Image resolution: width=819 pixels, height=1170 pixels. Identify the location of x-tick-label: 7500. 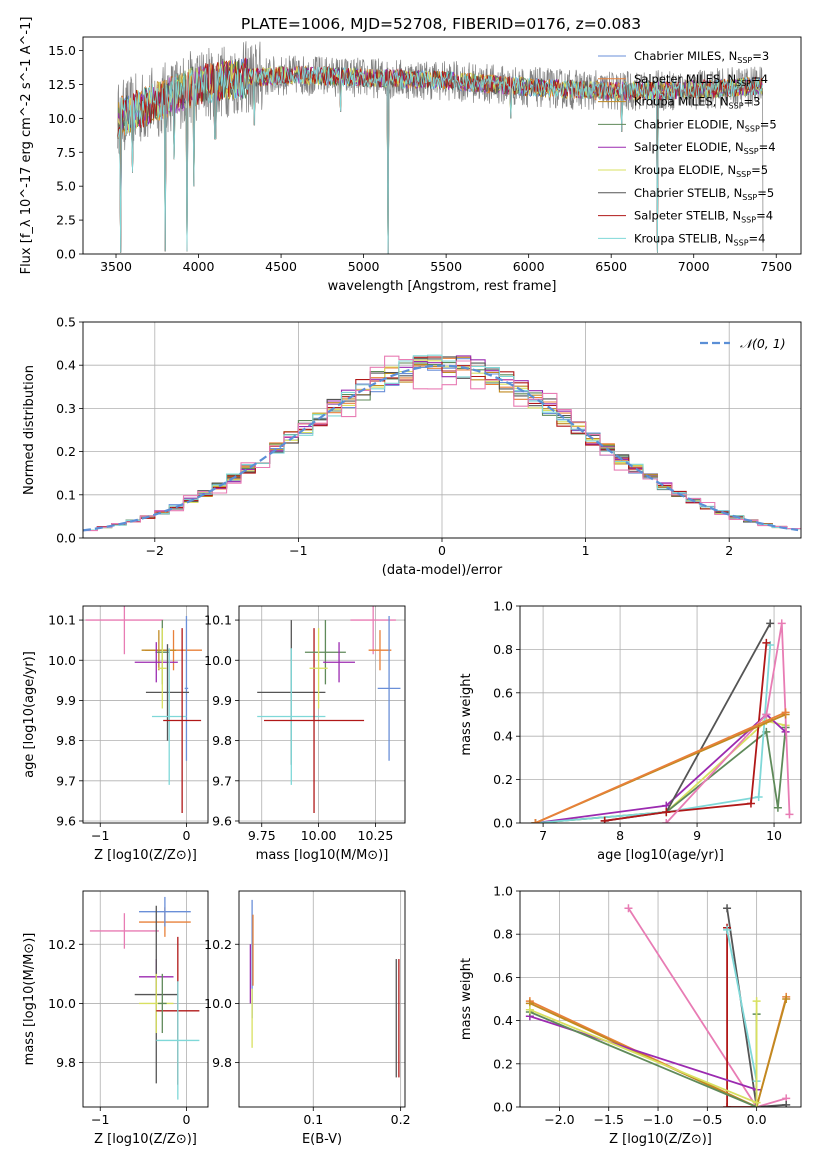
(776, 266).